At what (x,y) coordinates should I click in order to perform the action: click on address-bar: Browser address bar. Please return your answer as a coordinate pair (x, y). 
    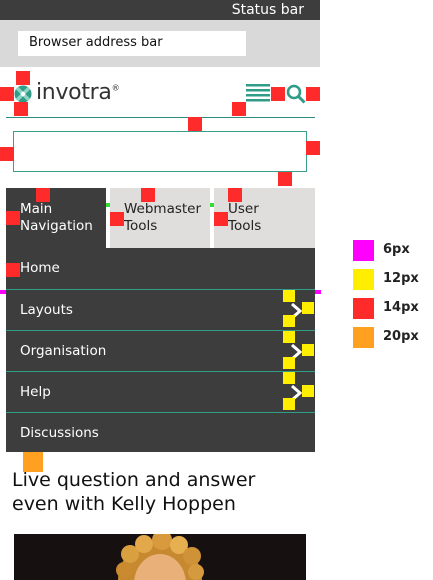
    Looking at the image, I should click on (132, 43).